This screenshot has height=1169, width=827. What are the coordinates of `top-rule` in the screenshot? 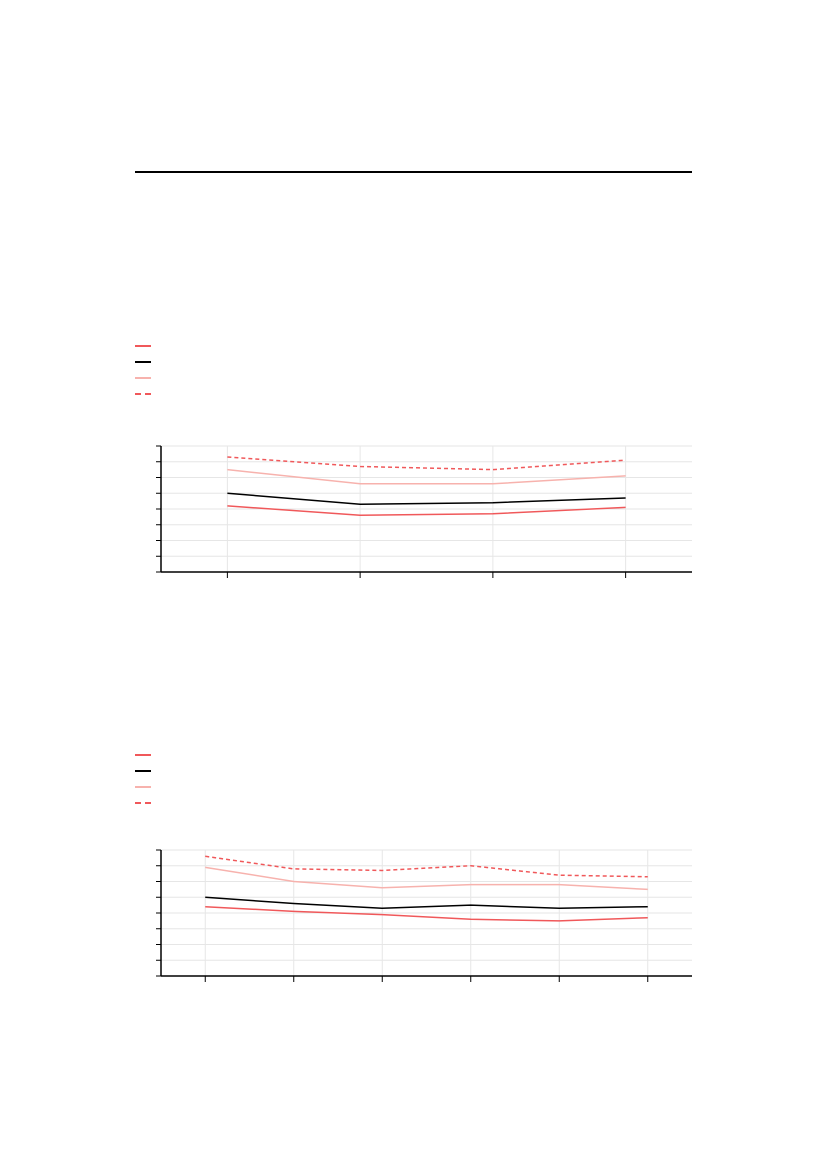 It's located at (413, 172).